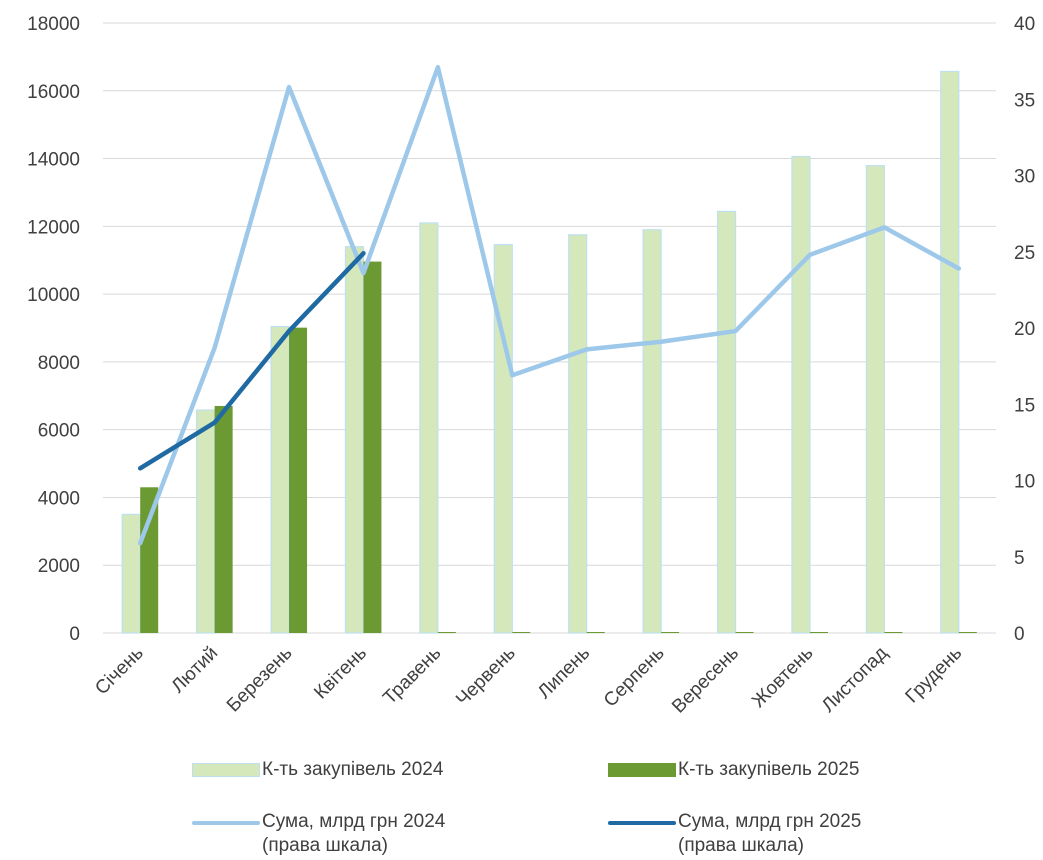  Describe the element at coordinates (855, 680) in the screenshot. I see `x-tick-label: Листопад` at that location.